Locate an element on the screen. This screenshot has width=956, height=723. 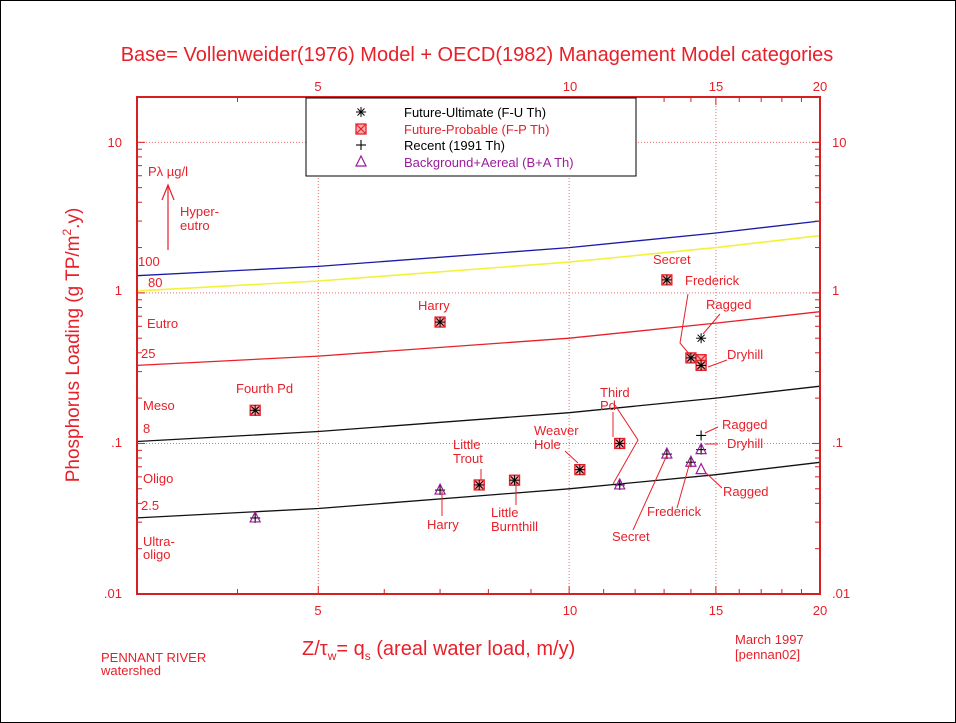
marker-triangle-fourth-pd is located at coordinates (255, 516).